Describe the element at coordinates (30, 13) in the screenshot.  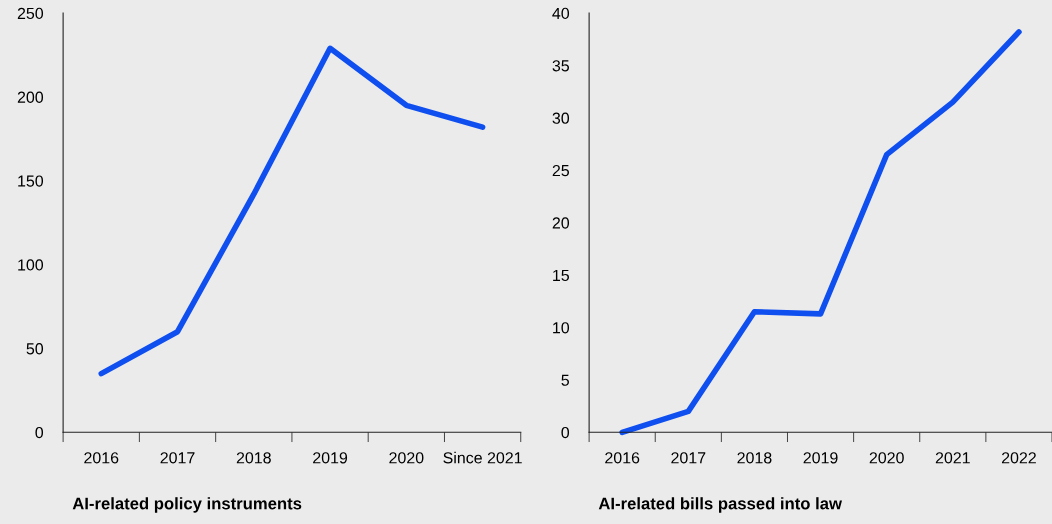
I see `y-tick-label: 250` at that location.